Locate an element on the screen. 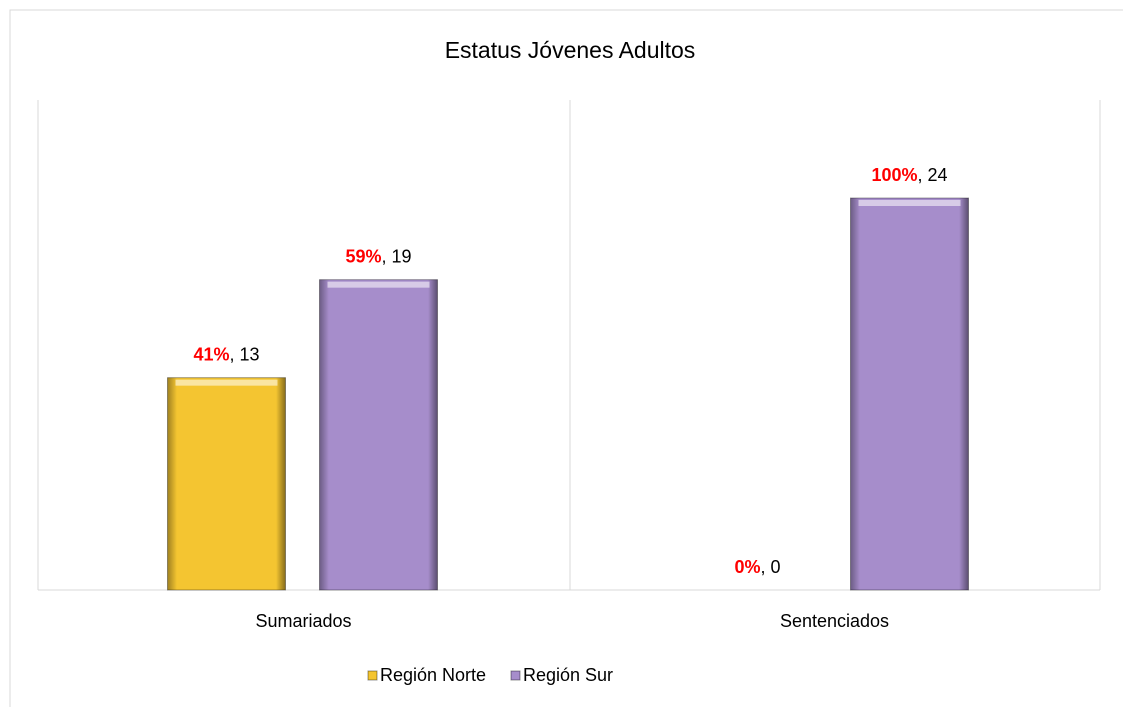  data-label-percent: 59% is located at coordinates (363, 256).